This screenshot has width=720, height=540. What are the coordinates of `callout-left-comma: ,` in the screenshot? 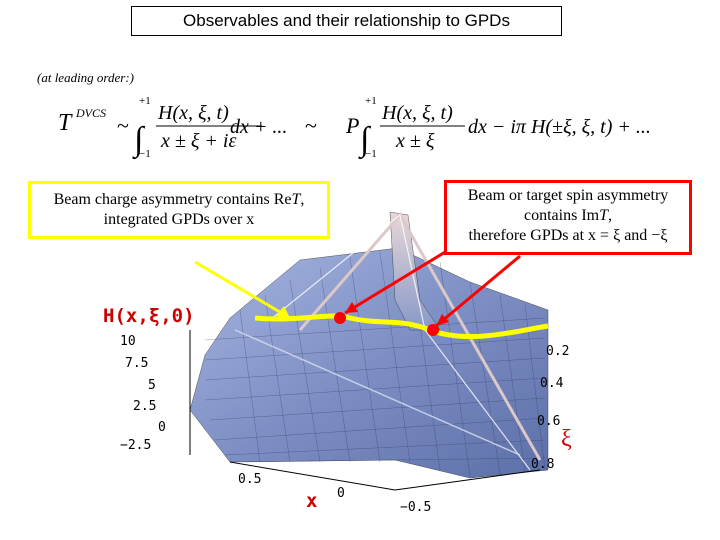 It's located at (302, 199).